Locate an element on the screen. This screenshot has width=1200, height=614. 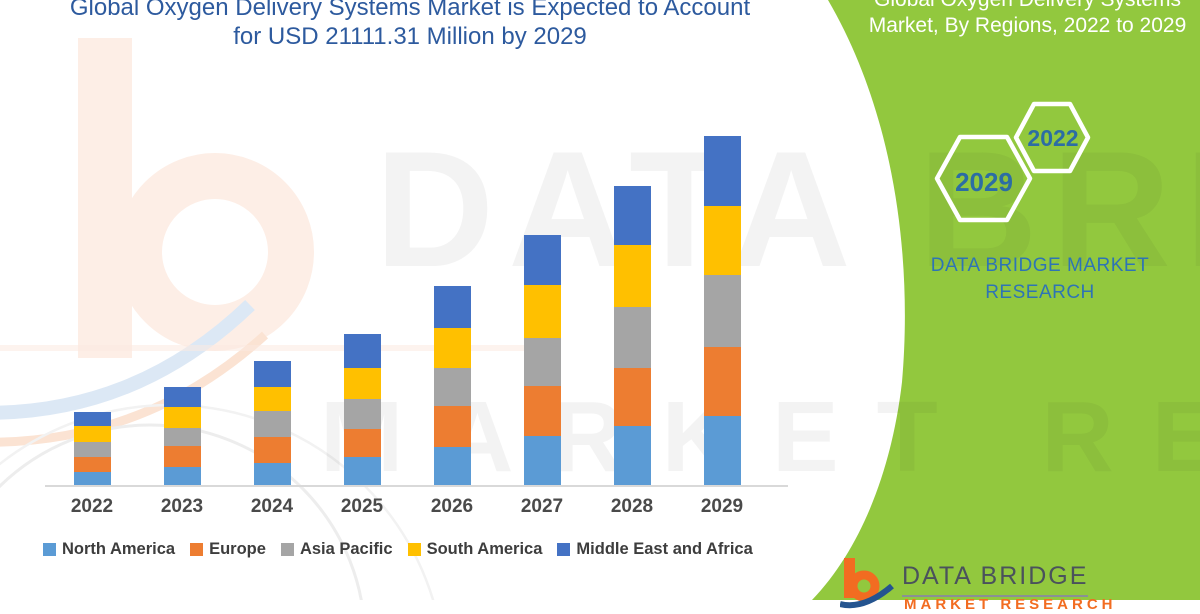
hexagon-year-2022: 2022 is located at coordinates (1053, 138).